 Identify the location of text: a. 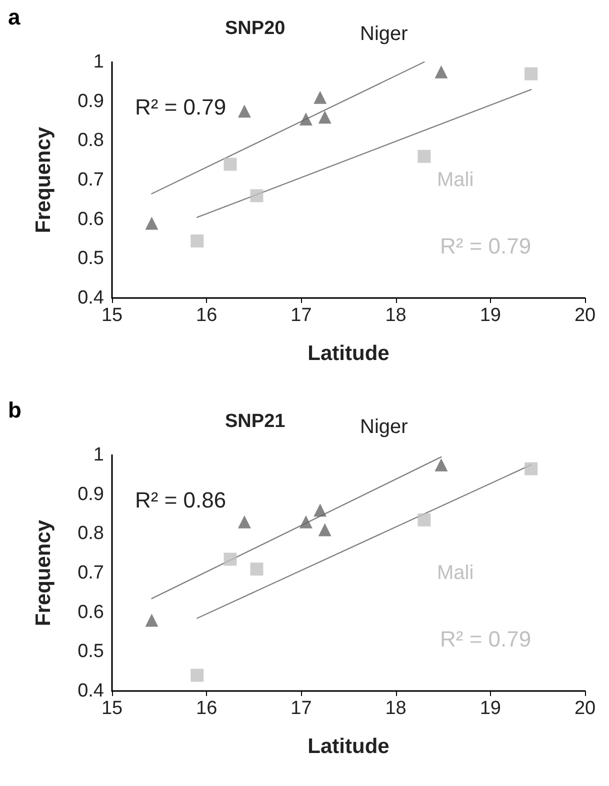
(14, 17).